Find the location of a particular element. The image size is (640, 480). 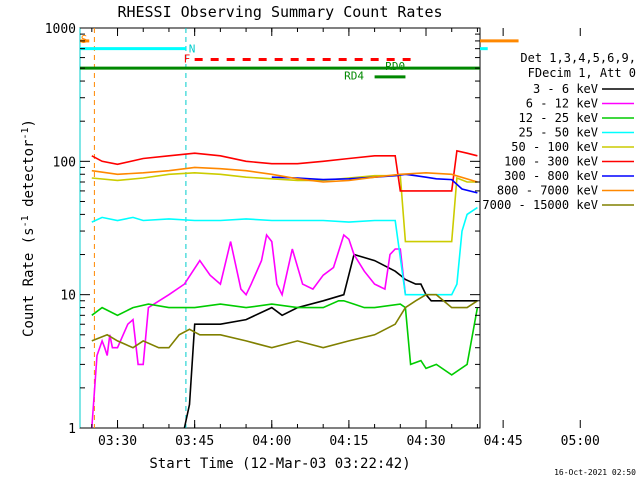

legend-label-2: 12 - 25 keV is located at coordinates (558, 118).